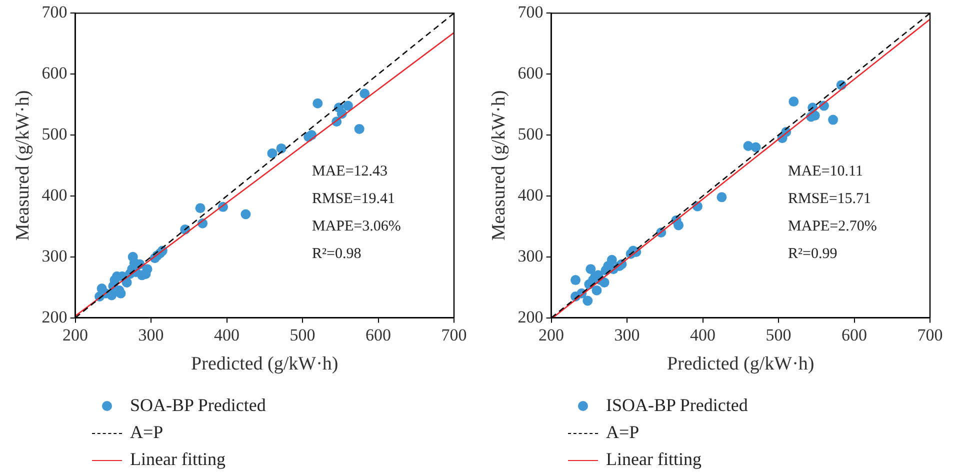  I want to click on annotation: MAE=12.43, so click(350, 172).